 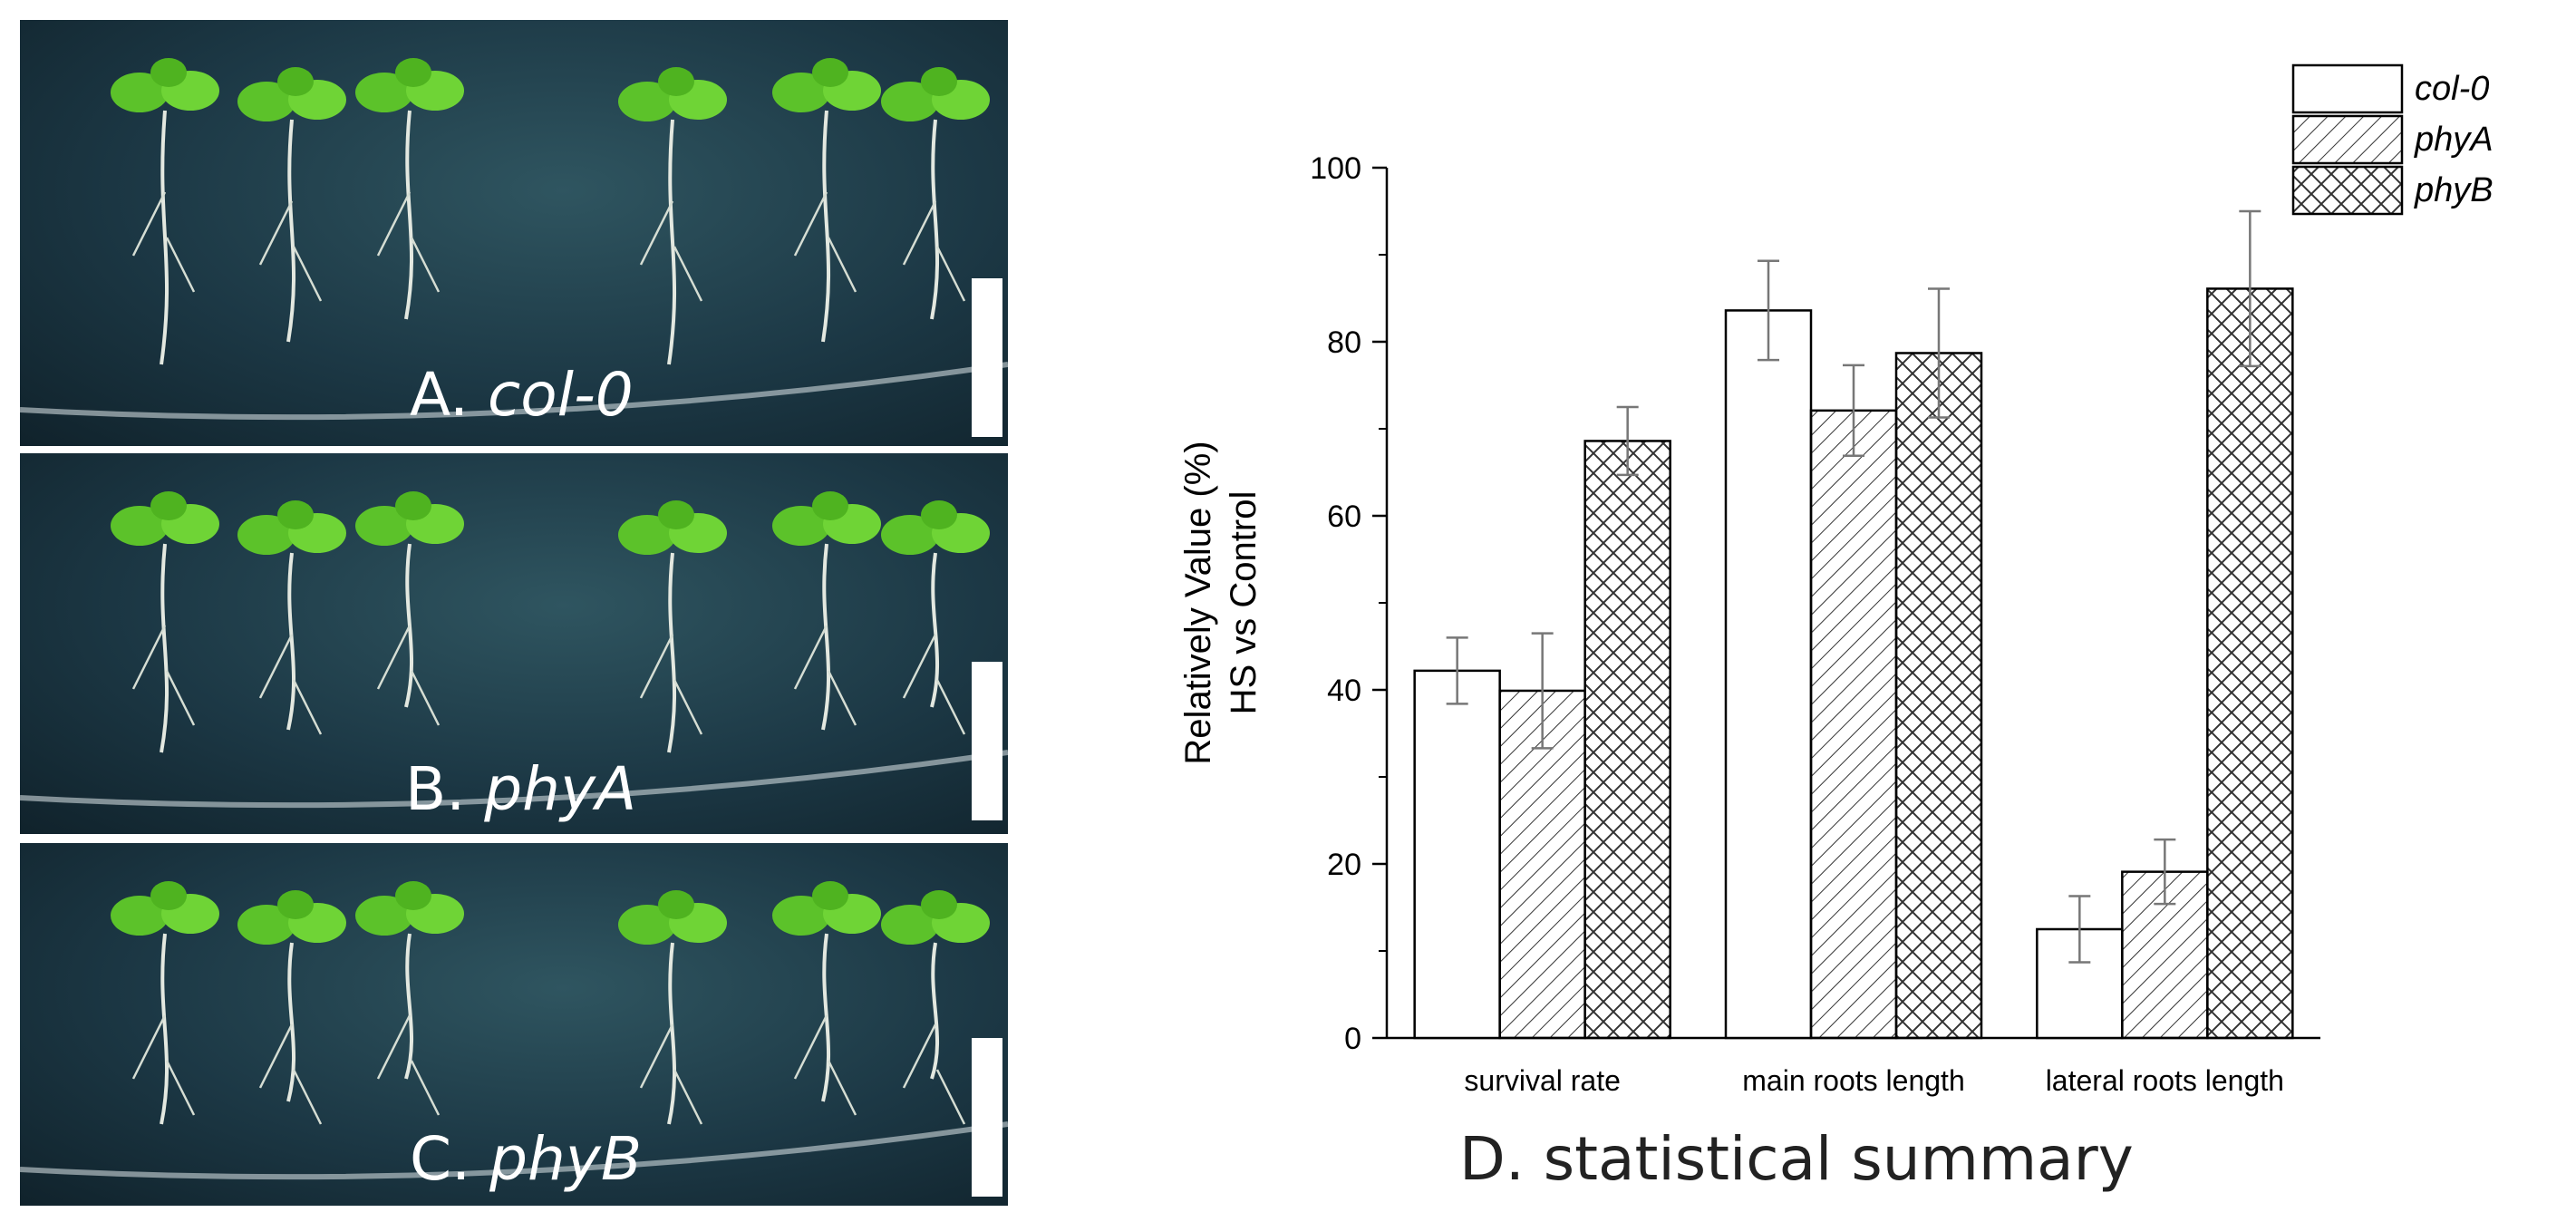 What do you see at coordinates (1344, 343) in the screenshot?
I see `y-tick-label: 80` at bounding box center [1344, 343].